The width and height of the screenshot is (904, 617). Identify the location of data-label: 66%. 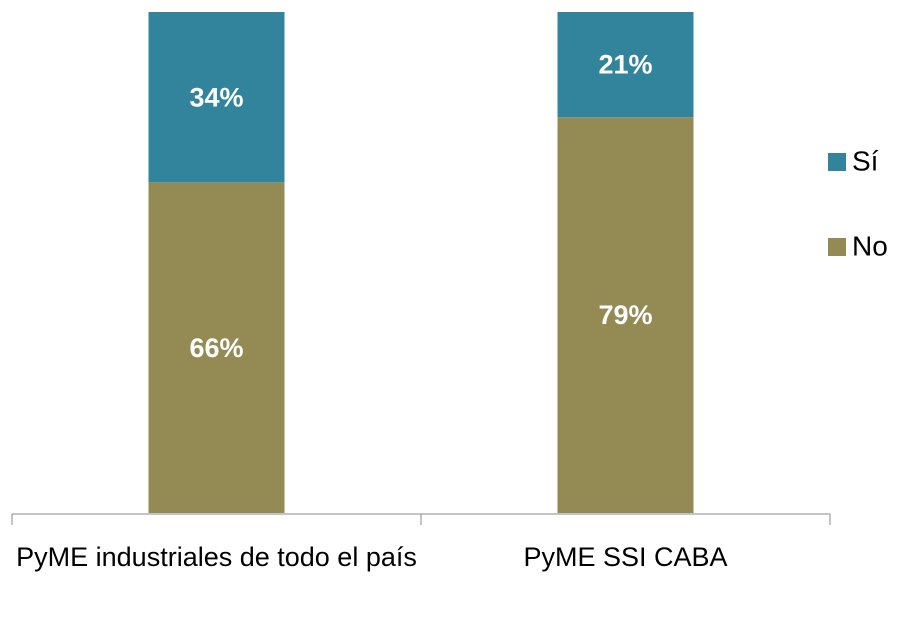
(216, 348).